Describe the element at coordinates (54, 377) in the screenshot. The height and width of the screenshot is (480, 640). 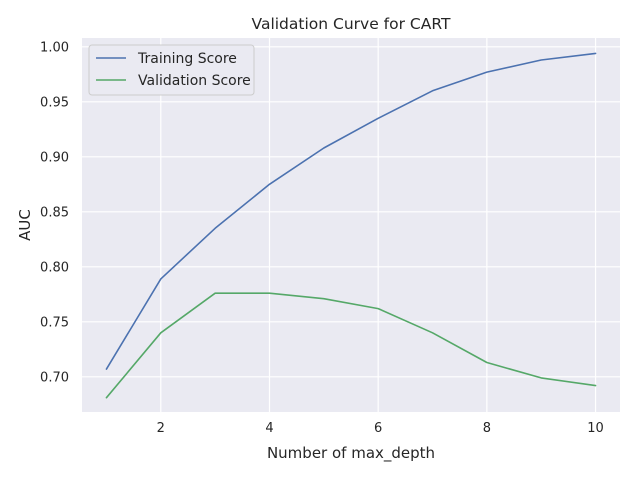
I see `y-tick-label: 0.70` at that location.